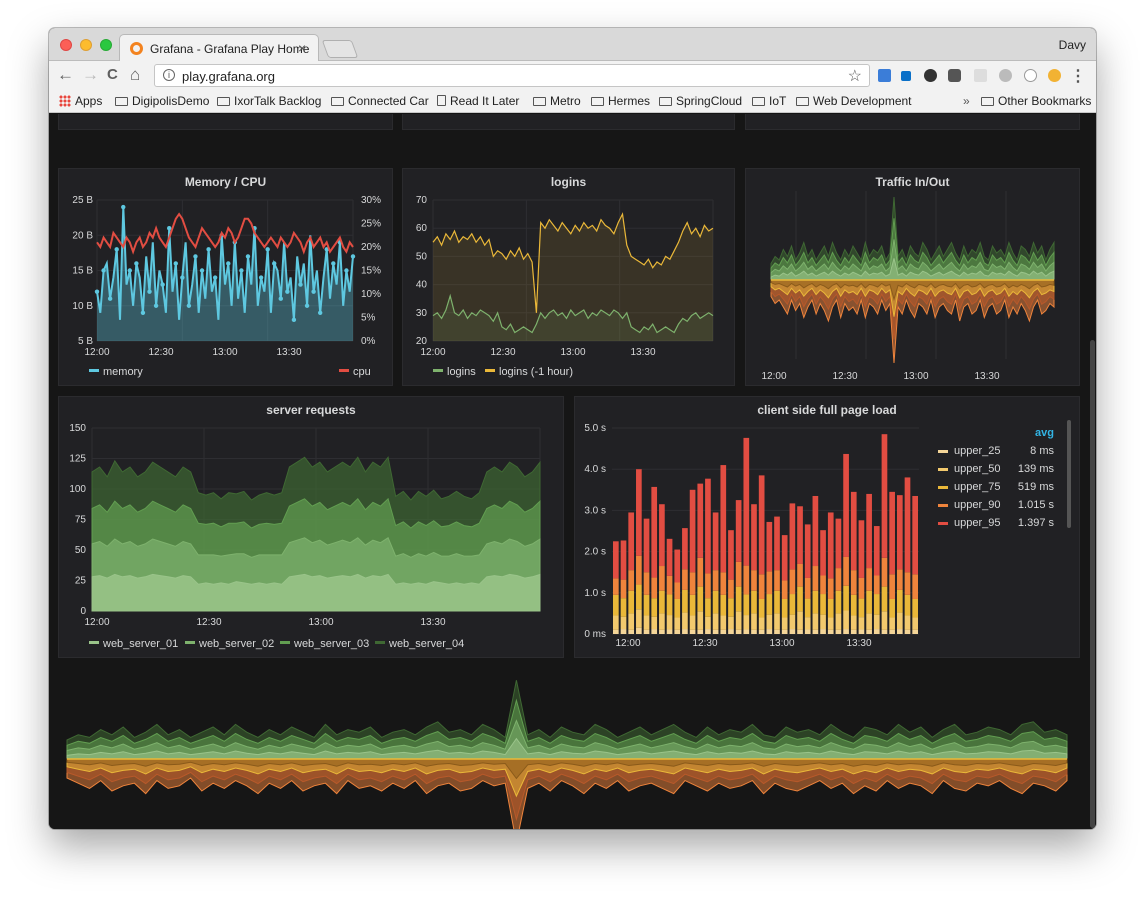 The width and height of the screenshot is (1145, 900). What do you see at coordinates (83, 611) in the screenshot?
I see `y-tick-label: 0` at bounding box center [83, 611].